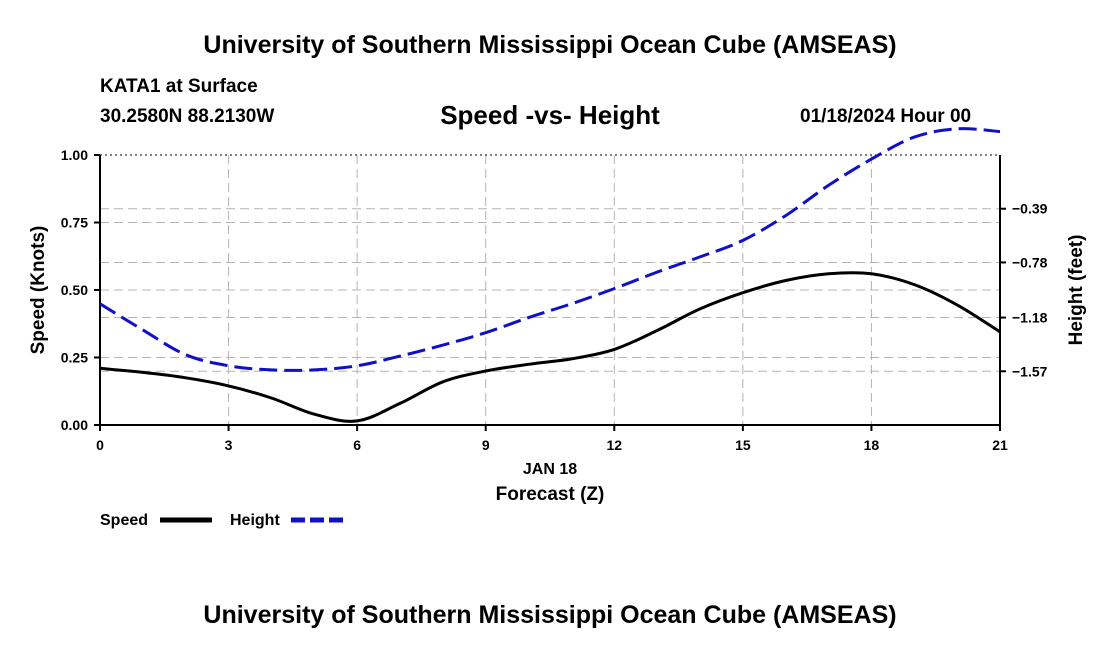 This screenshot has height=650, width=1100. What do you see at coordinates (74, 223) in the screenshot?
I see `y-left-tick-label: 0.75` at bounding box center [74, 223].